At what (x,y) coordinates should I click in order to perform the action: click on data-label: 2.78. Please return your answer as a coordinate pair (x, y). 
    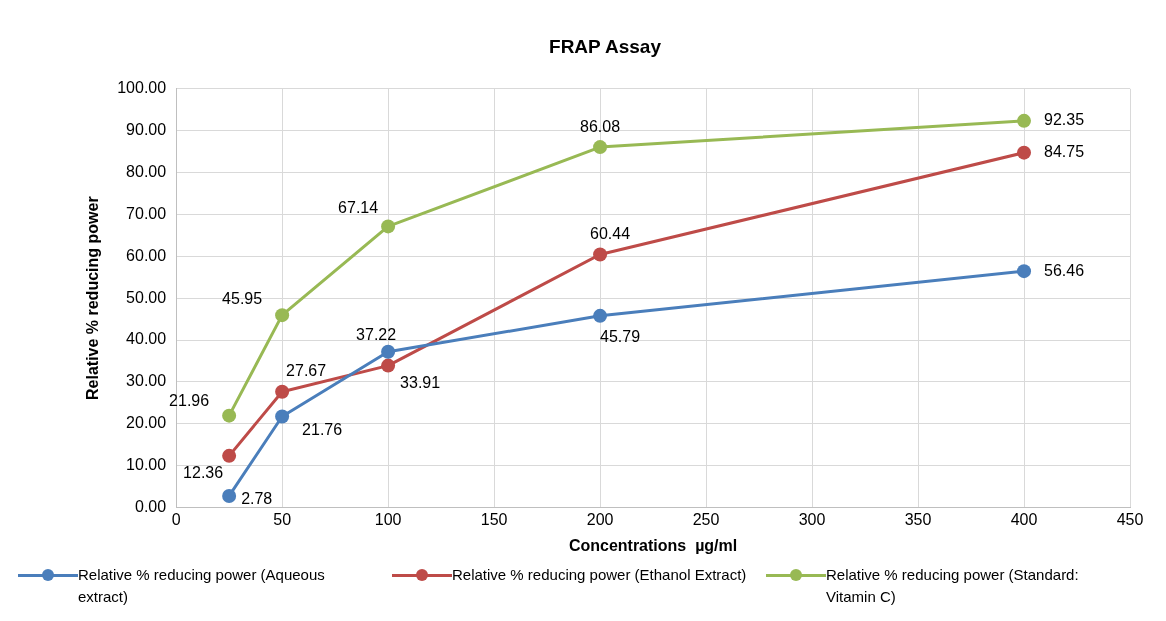
    Looking at the image, I should click on (257, 499).